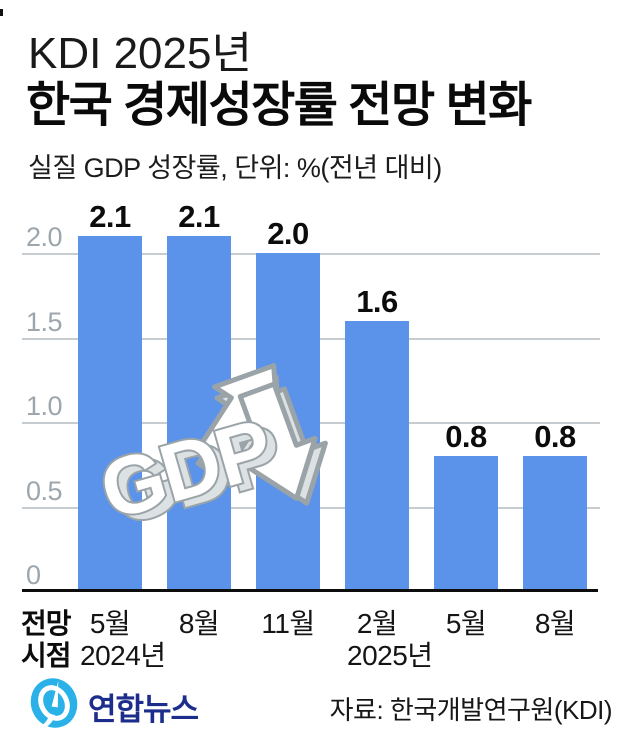  What do you see at coordinates (377, 301) in the screenshot?
I see `bar-value-label: 1.6` at bounding box center [377, 301].